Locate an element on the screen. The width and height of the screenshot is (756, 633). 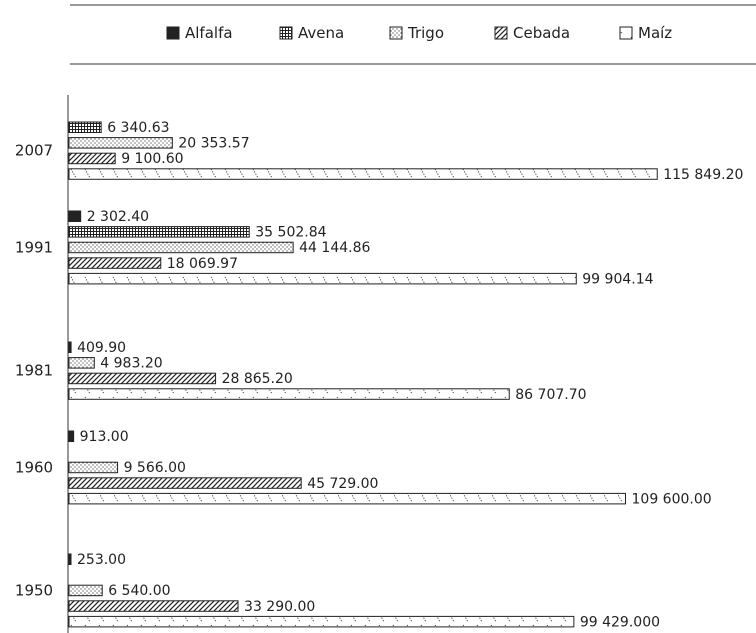
data-label-maíz-1981: 86 707.70 is located at coordinates (550, 395).